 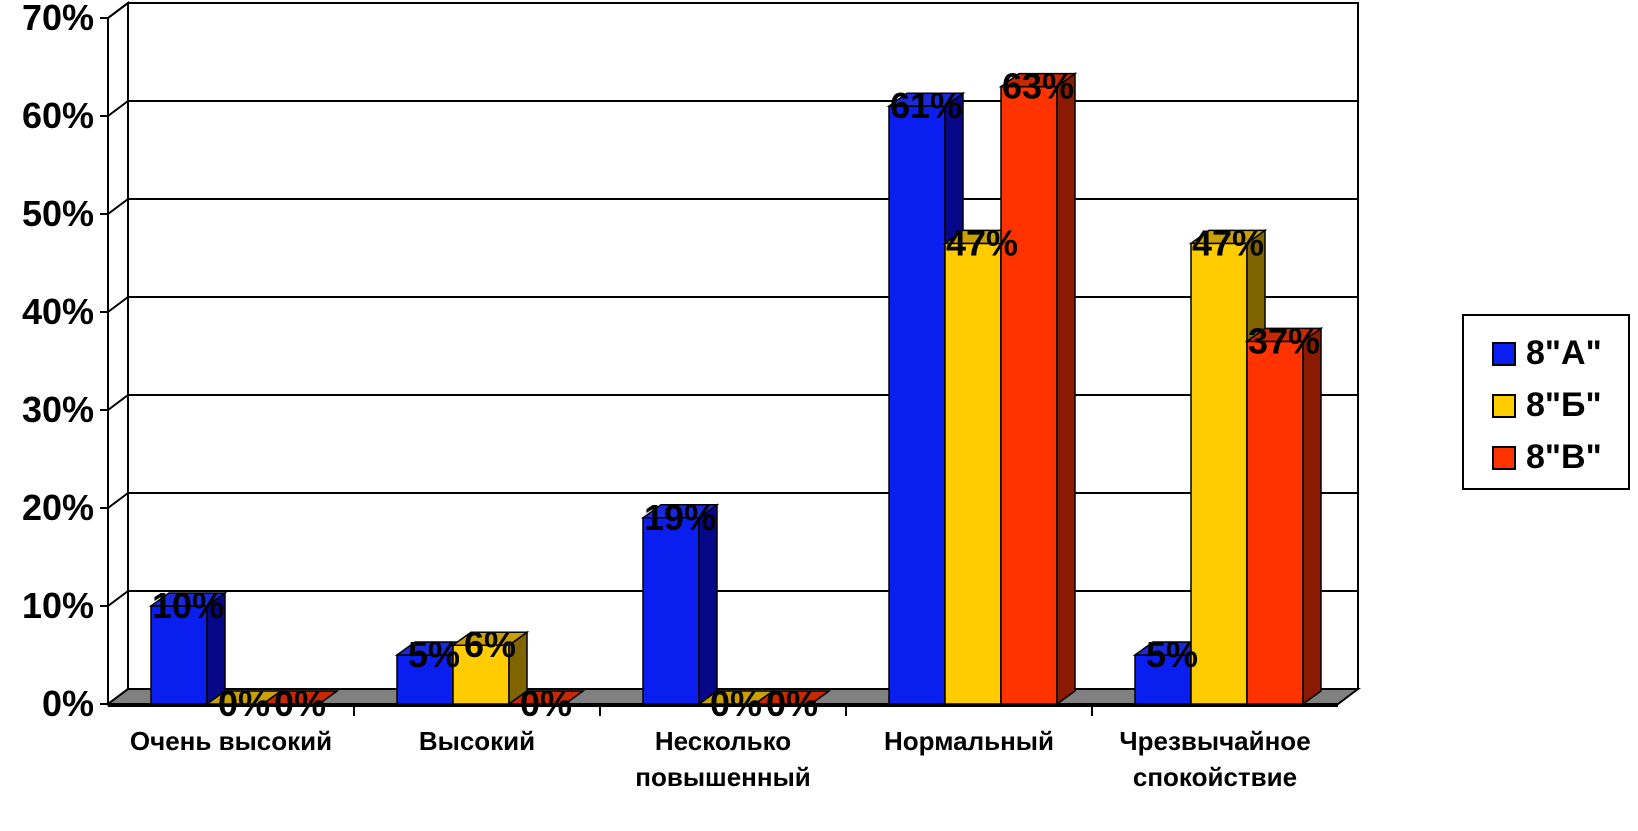 I want to click on legend-item-8a: 8"А", so click(x=1547, y=353).